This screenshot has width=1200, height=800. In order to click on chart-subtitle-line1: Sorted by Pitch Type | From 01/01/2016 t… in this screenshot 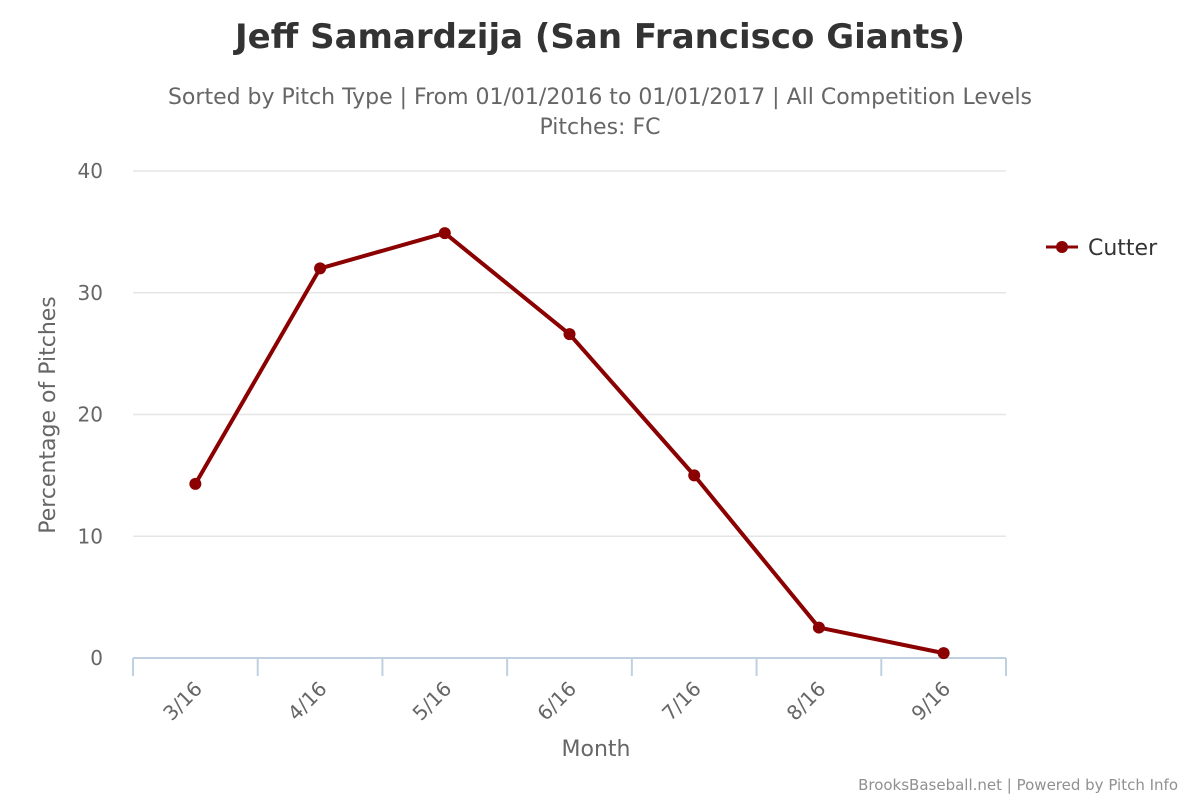, I will do `click(600, 97)`.